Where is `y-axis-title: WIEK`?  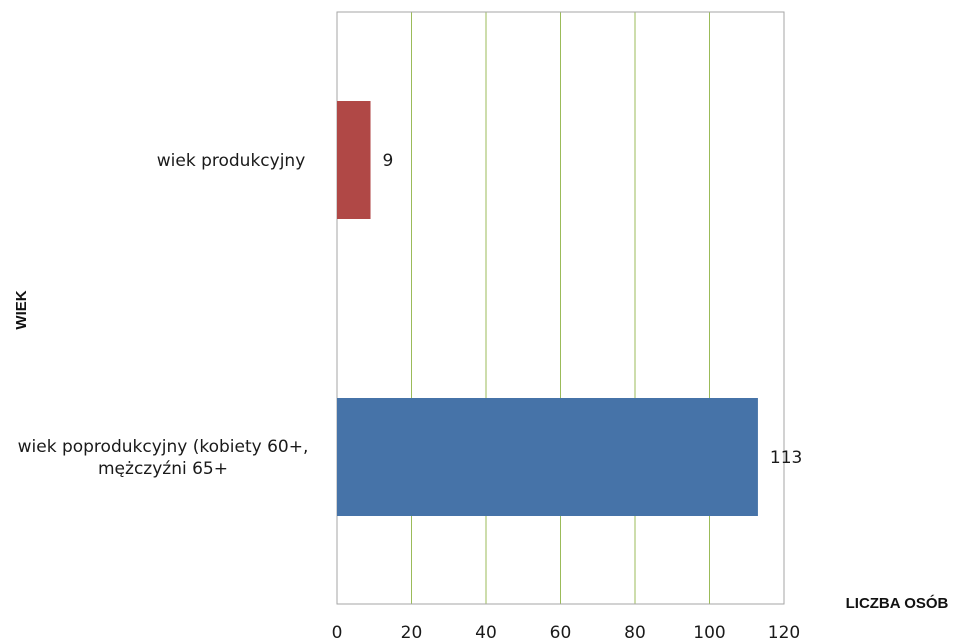 y-axis-title: WIEK is located at coordinates (21, 309).